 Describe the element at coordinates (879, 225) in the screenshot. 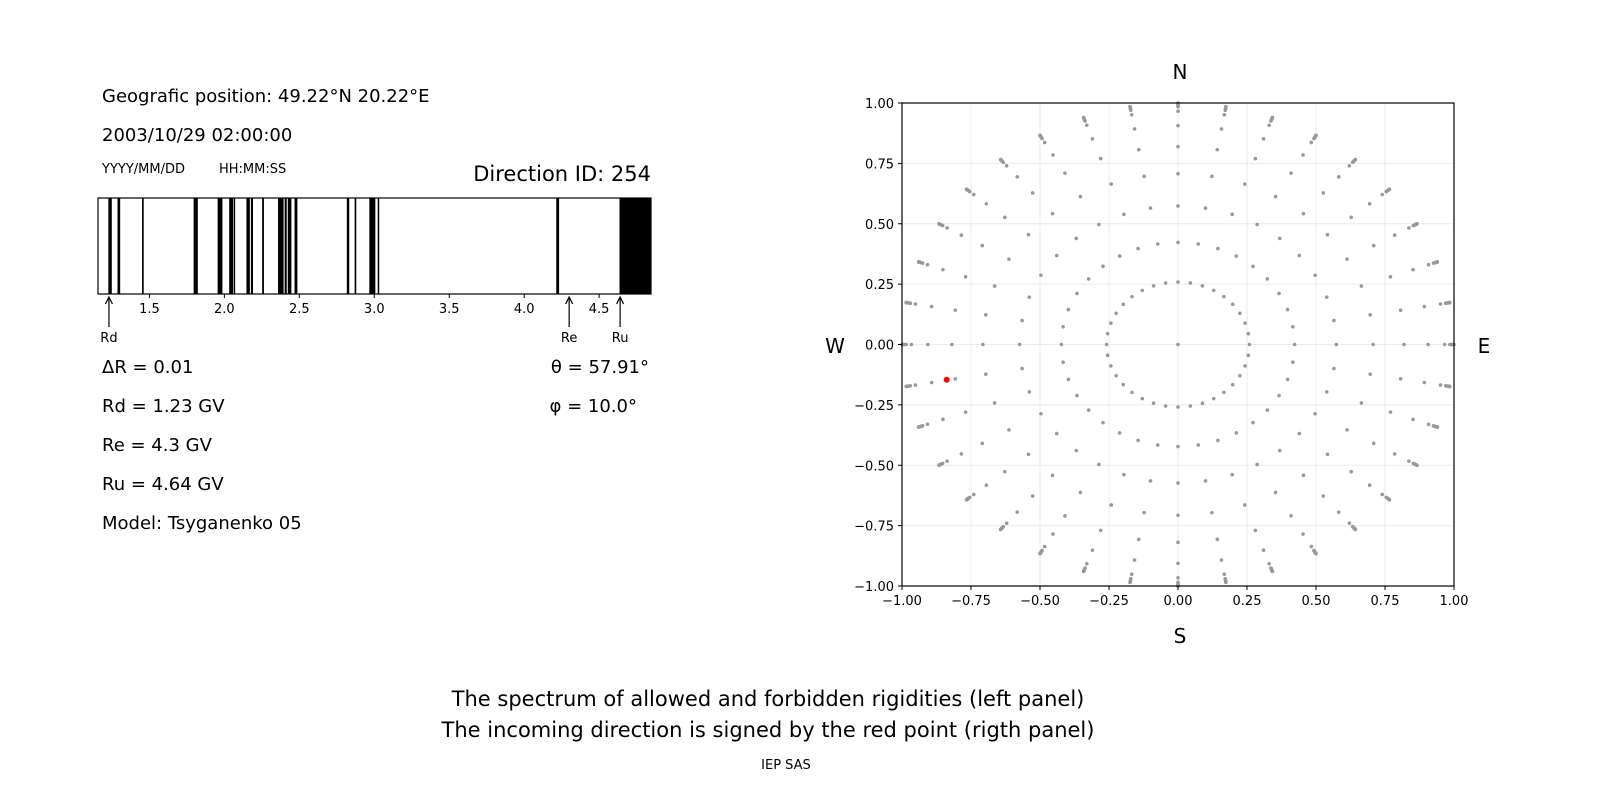

I see `y-tick-label: 0.50` at that location.